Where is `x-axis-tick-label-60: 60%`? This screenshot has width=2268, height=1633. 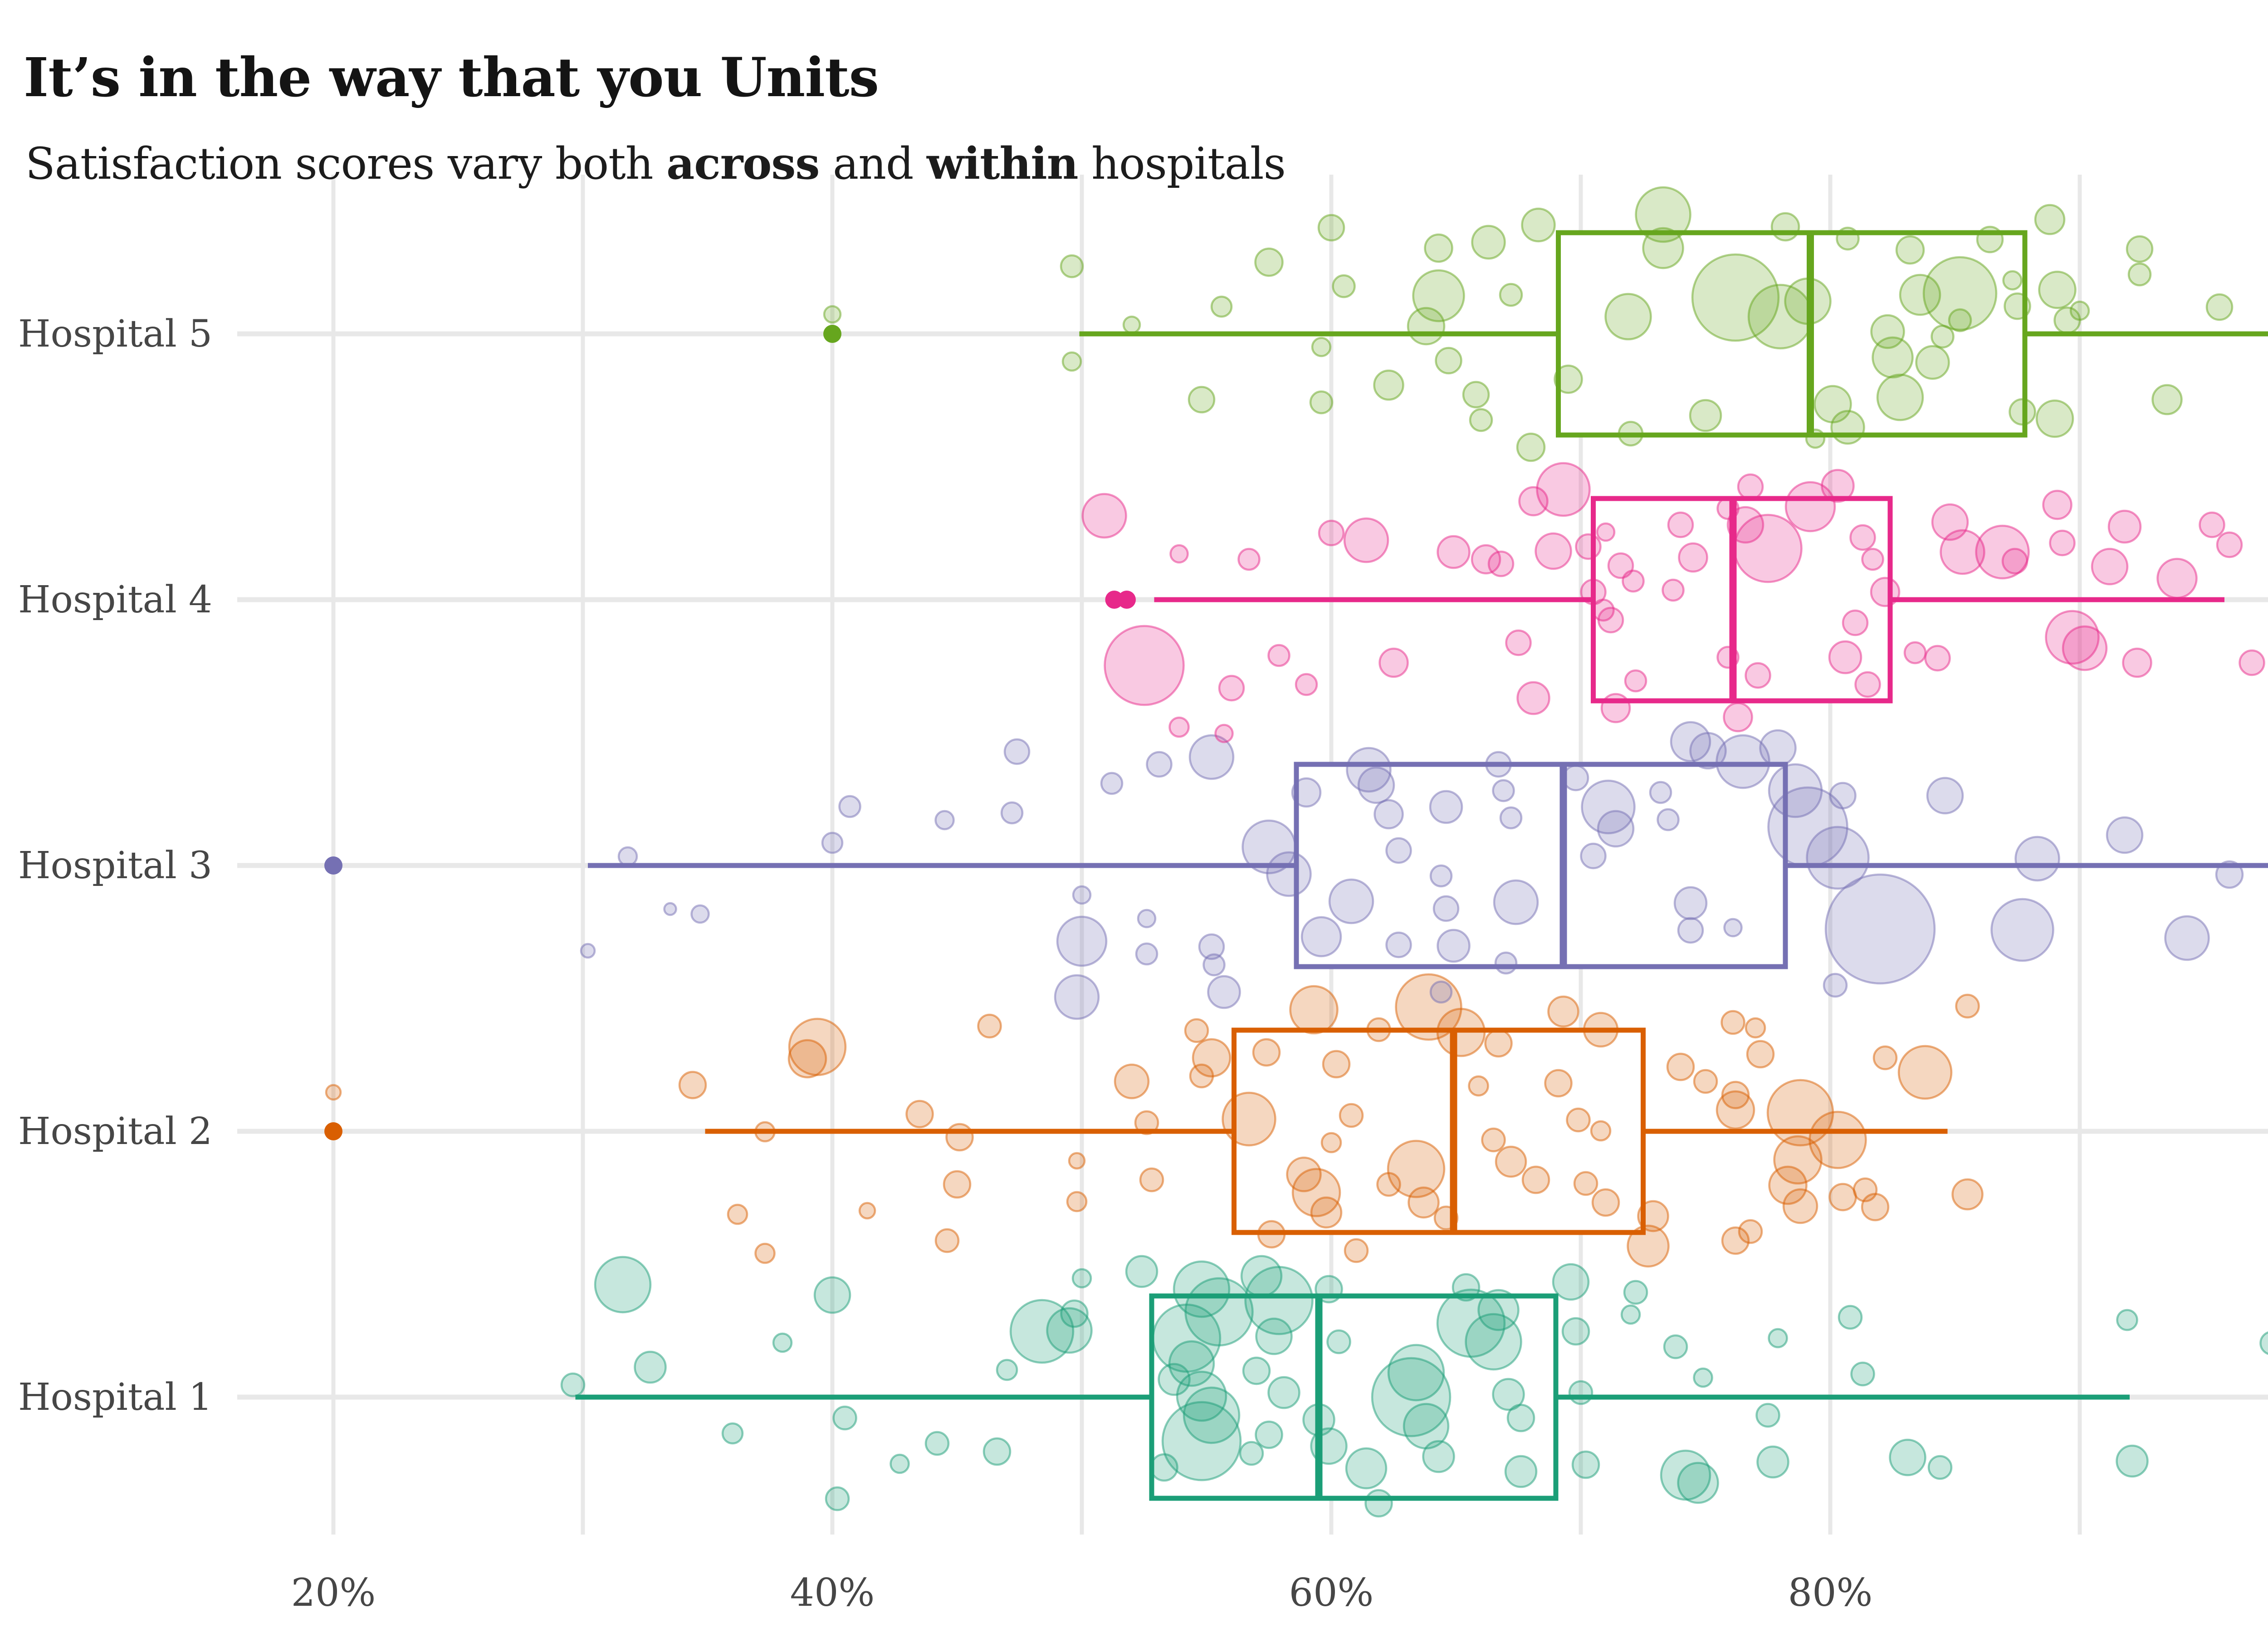 x-axis-tick-label-60: 60% is located at coordinates (1331, 1592).